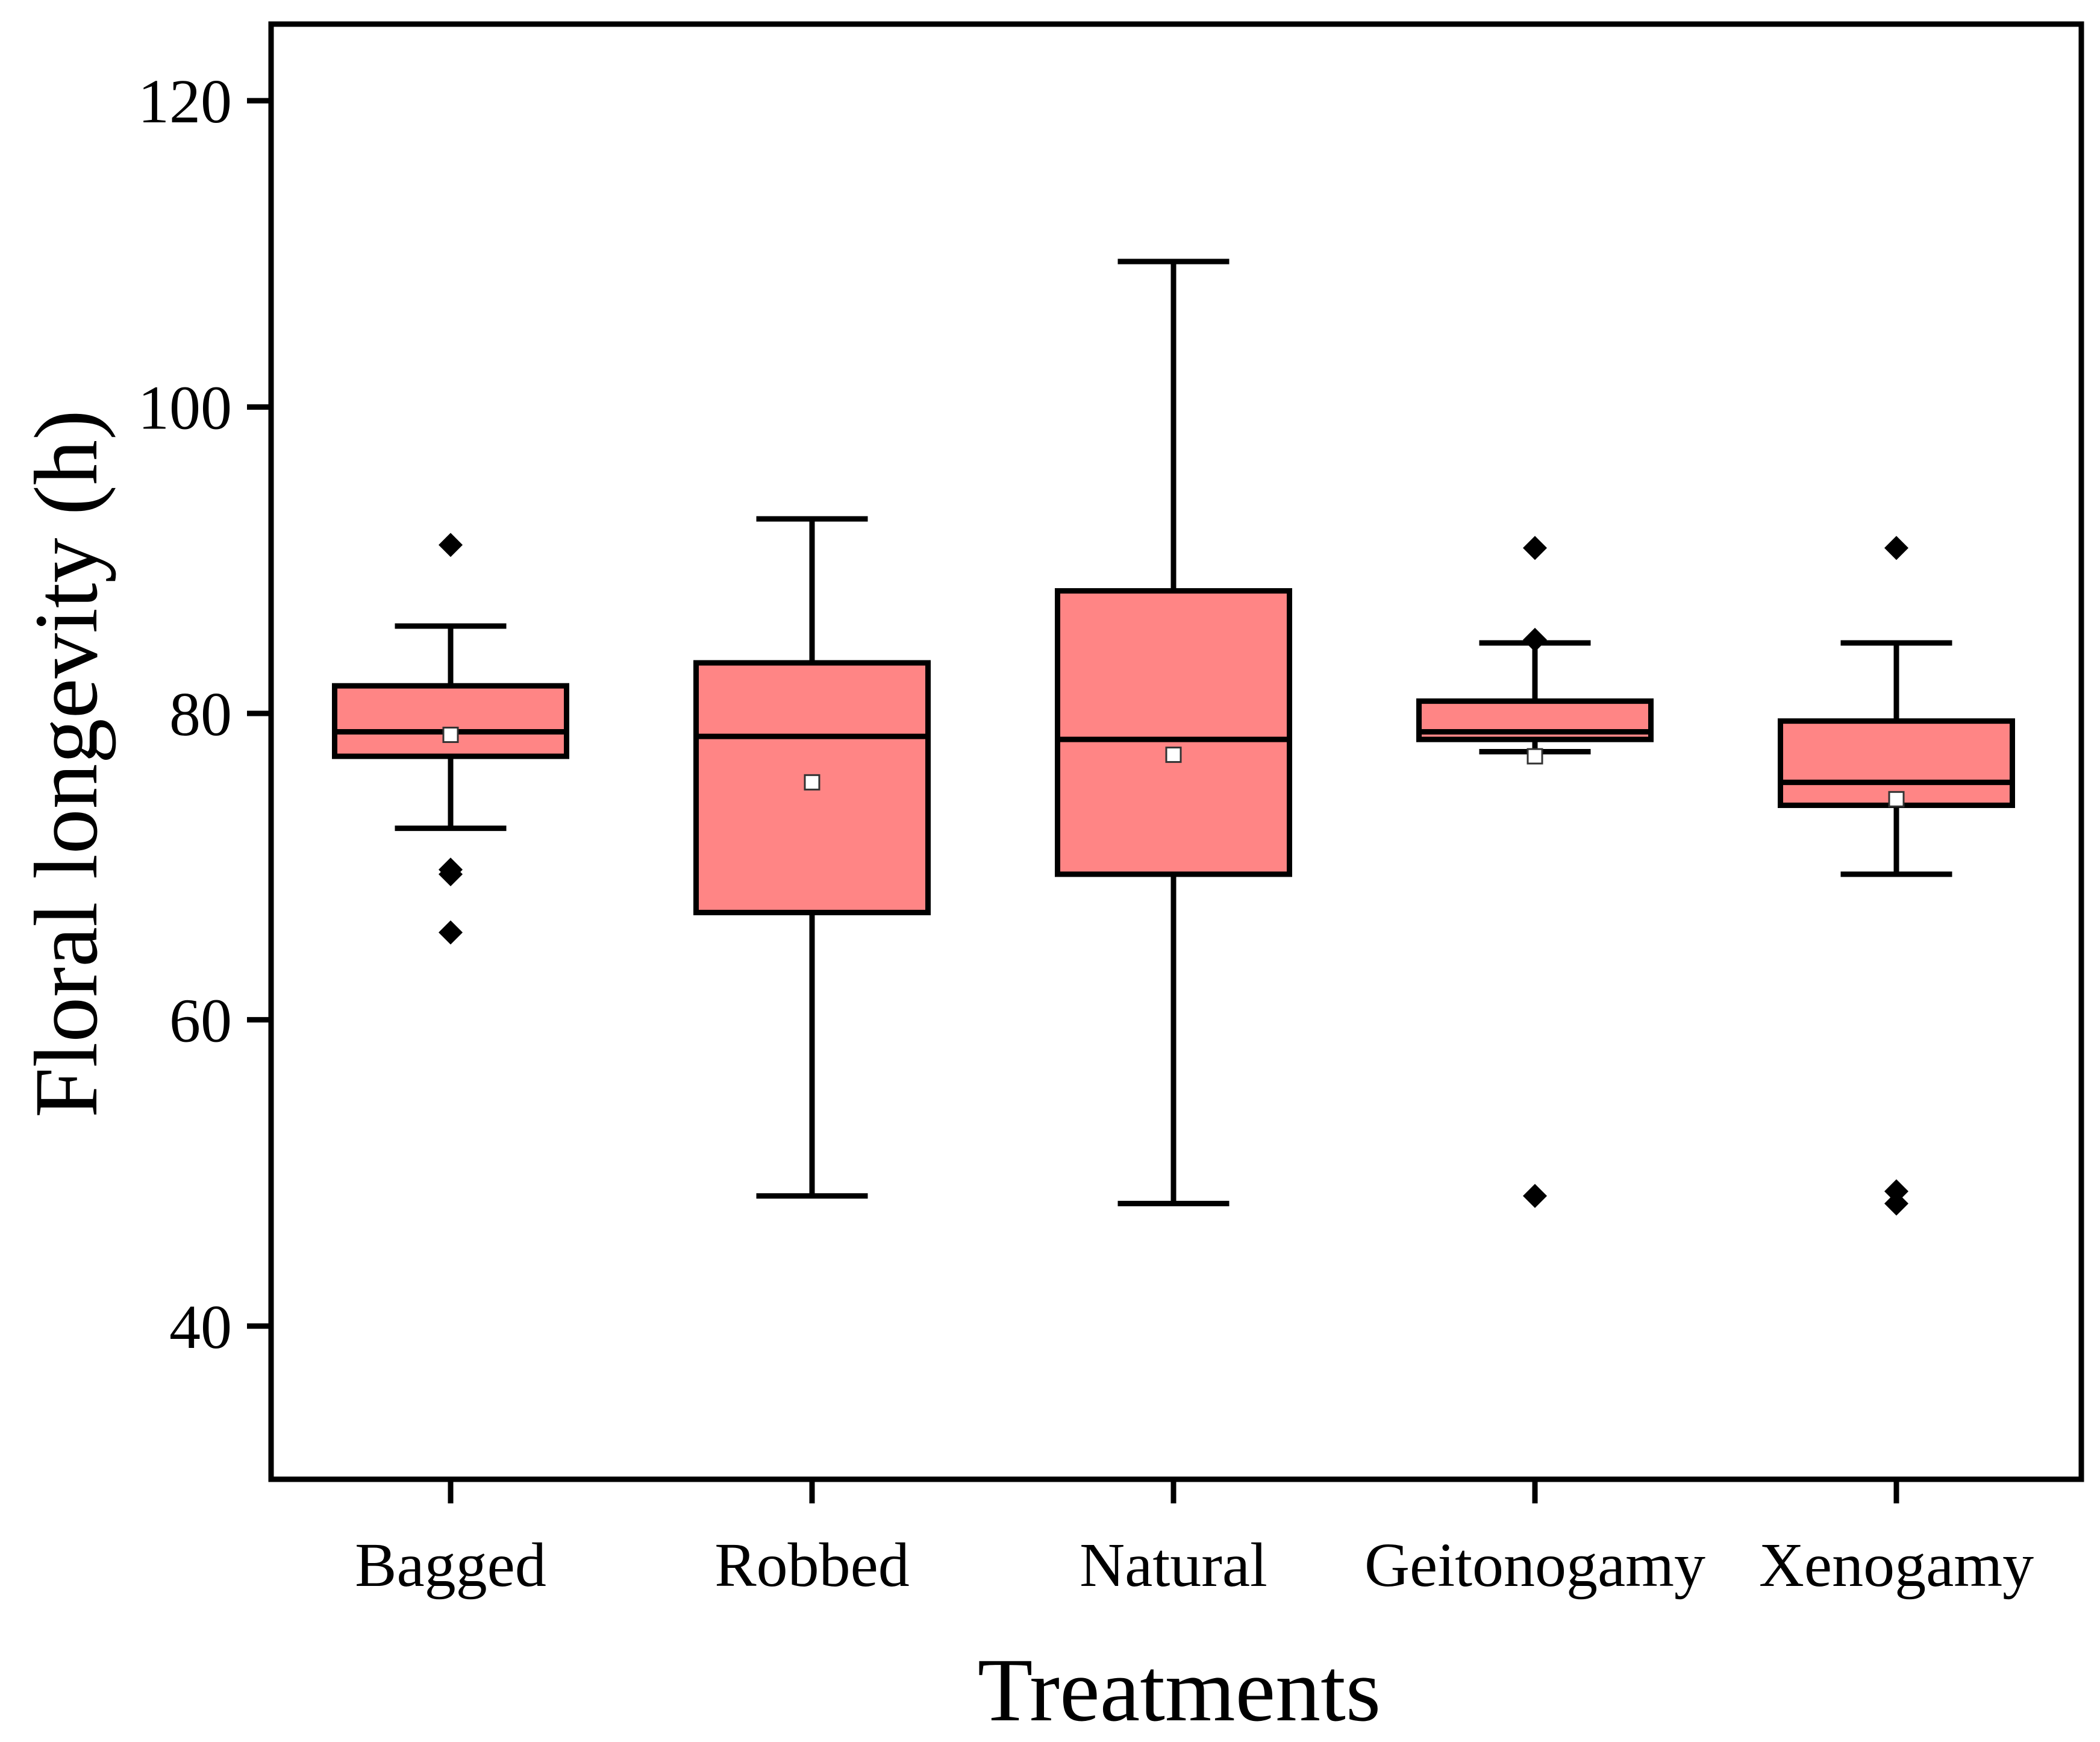  I want to click on box-robbed, so click(812, 857).